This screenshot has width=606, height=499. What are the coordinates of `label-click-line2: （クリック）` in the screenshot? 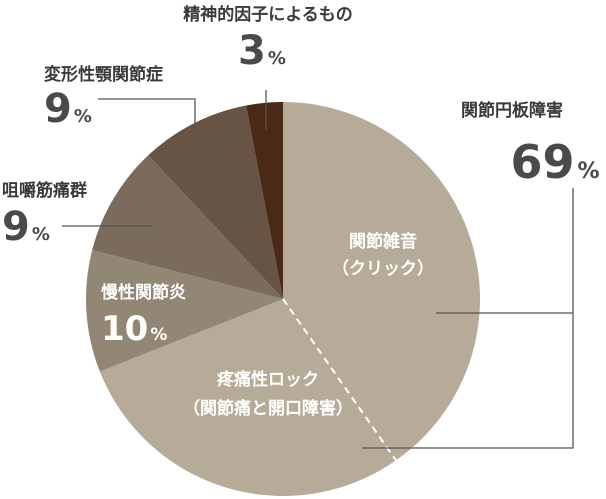 It's located at (383, 268).